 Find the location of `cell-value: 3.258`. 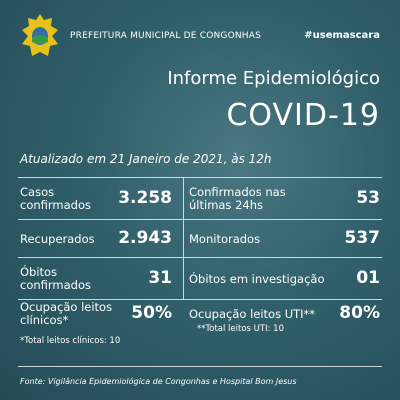

cell-value: 3.258 is located at coordinates (145, 198).